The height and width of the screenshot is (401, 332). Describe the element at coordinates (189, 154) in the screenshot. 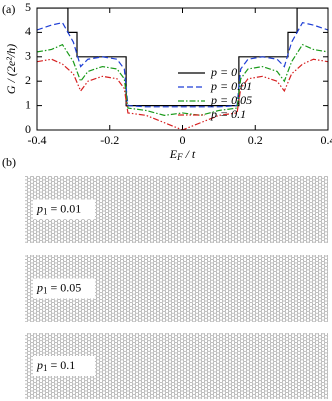

I see `x-label-rest: / t` at that location.